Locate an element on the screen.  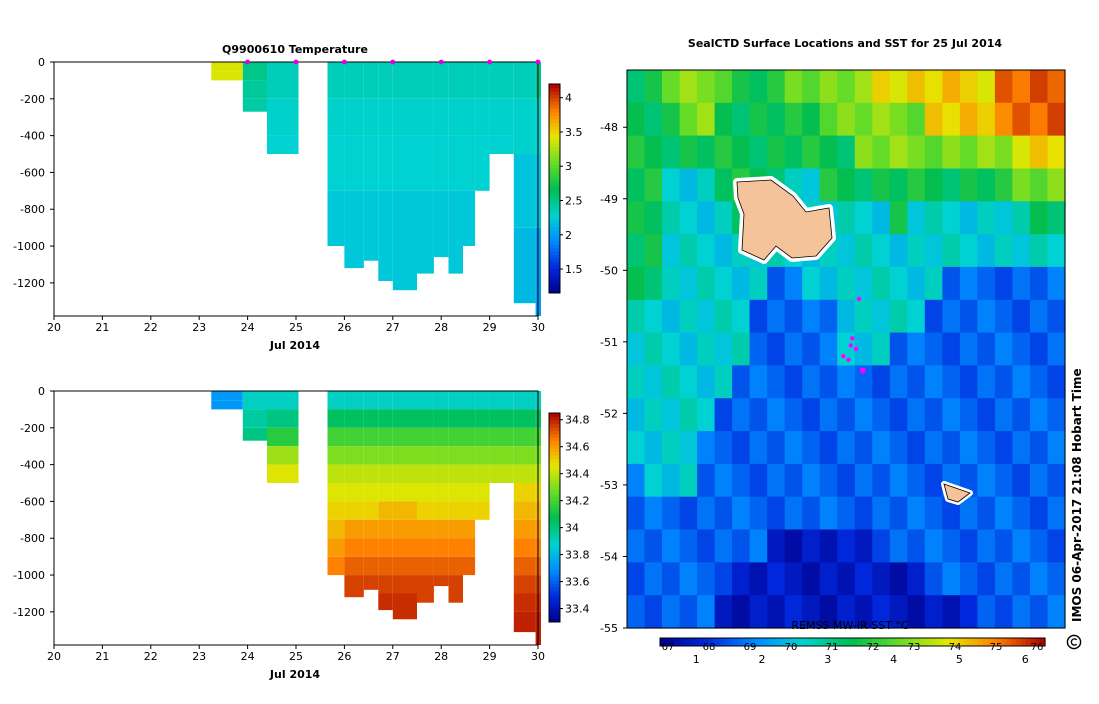
temp-colorbar-frame is located at coordinates (554, 188).